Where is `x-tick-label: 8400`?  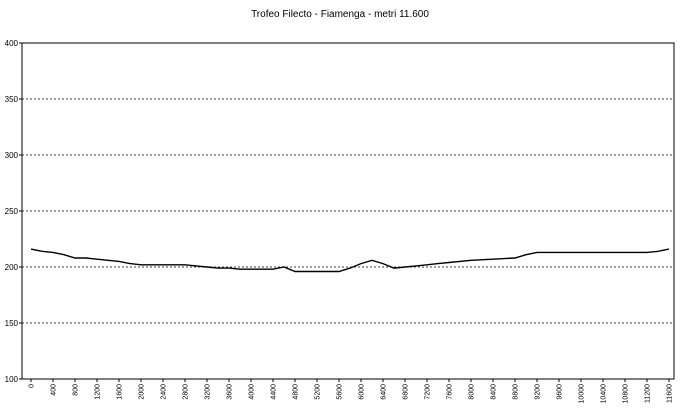 x-tick-label: 8400 is located at coordinates (494, 392).